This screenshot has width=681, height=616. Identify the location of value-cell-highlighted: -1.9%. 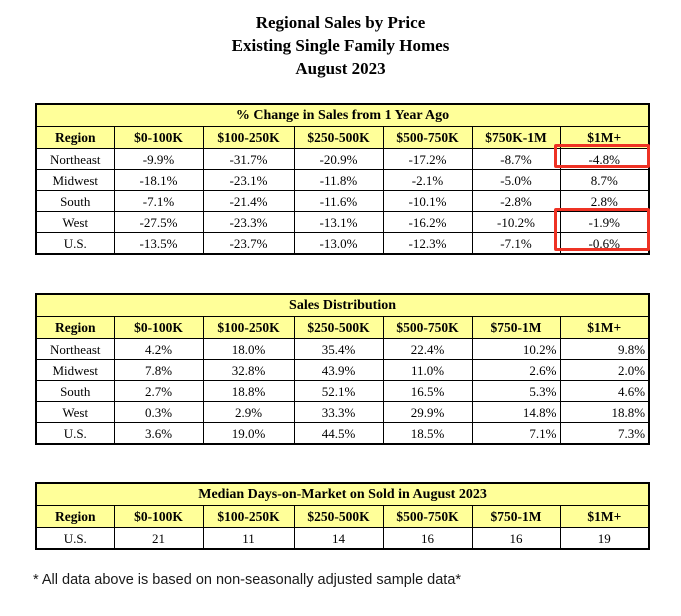
(604, 222).